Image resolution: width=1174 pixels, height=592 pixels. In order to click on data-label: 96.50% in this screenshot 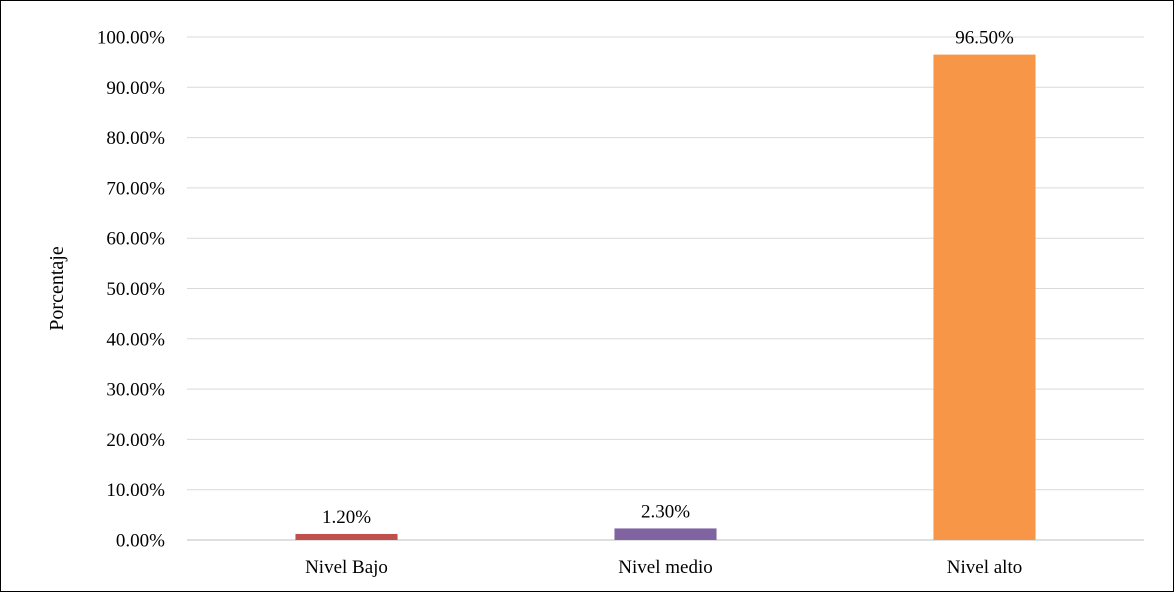, I will do `click(984, 38)`.